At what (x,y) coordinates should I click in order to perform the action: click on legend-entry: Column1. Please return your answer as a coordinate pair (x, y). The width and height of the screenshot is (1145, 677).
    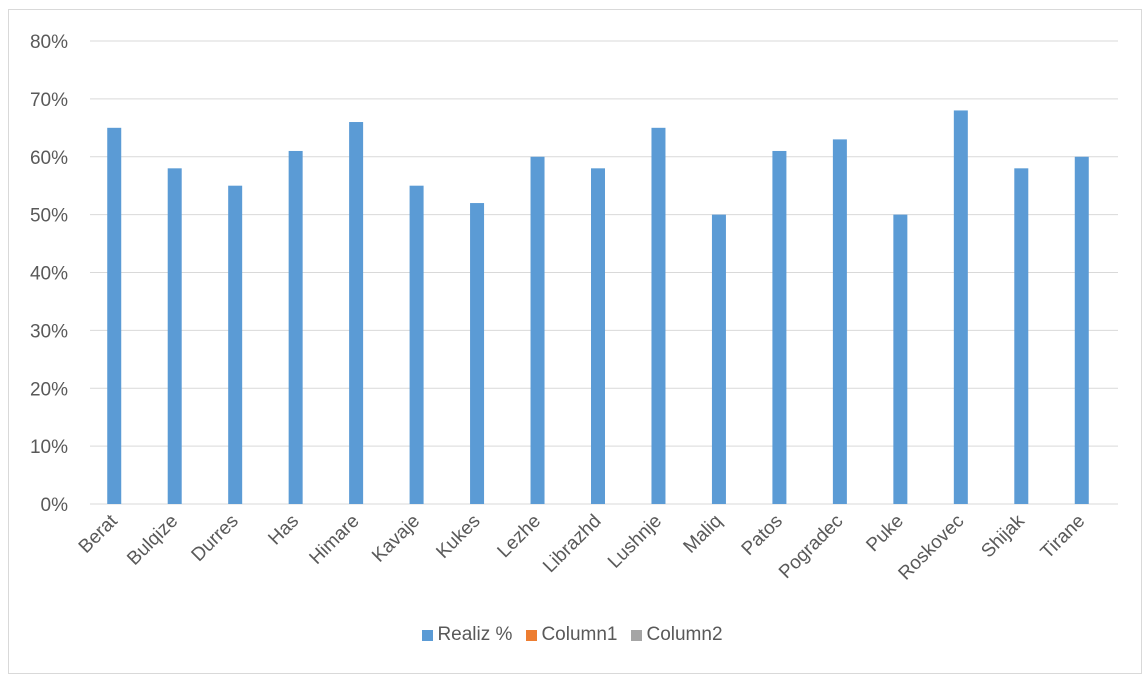
    Looking at the image, I should click on (571, 635).